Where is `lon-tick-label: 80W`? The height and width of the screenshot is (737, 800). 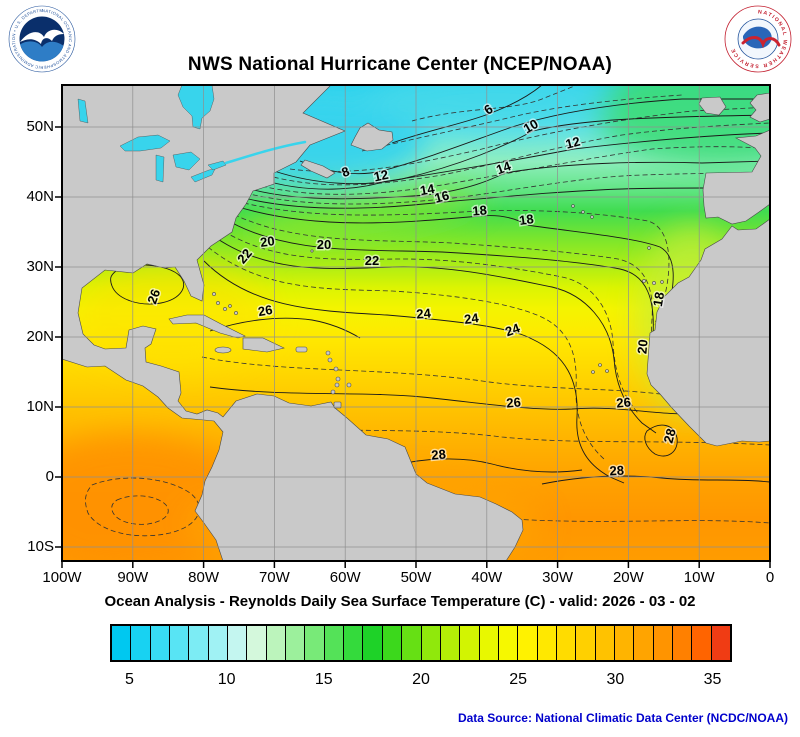
lon-tick-label: 80W is located at coordinates (204, 577).